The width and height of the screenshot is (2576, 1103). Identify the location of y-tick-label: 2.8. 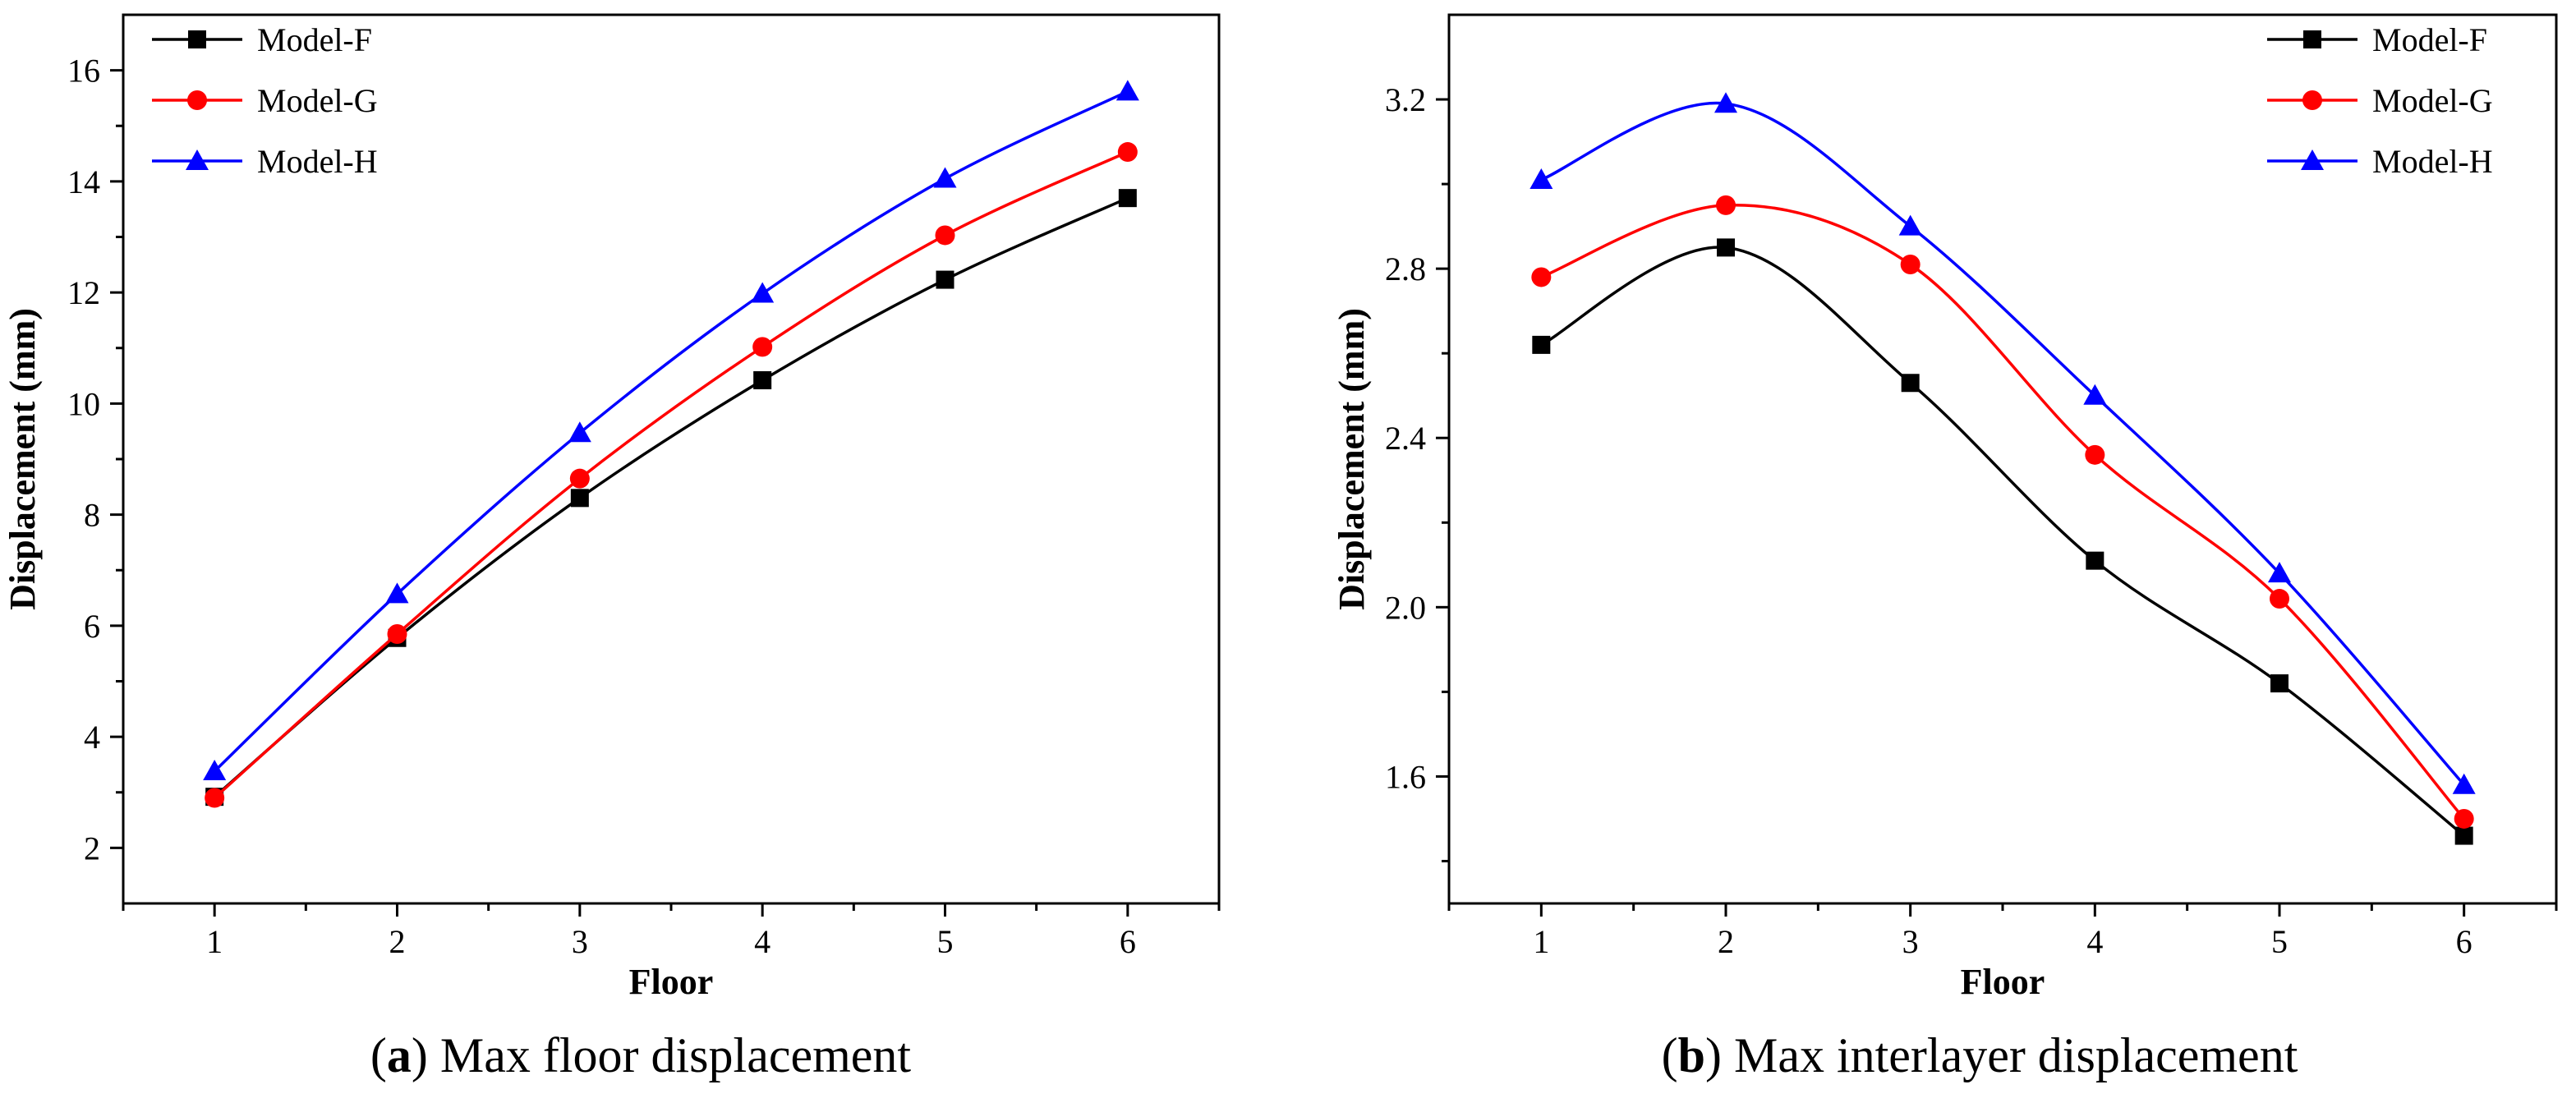
(1405, 268).